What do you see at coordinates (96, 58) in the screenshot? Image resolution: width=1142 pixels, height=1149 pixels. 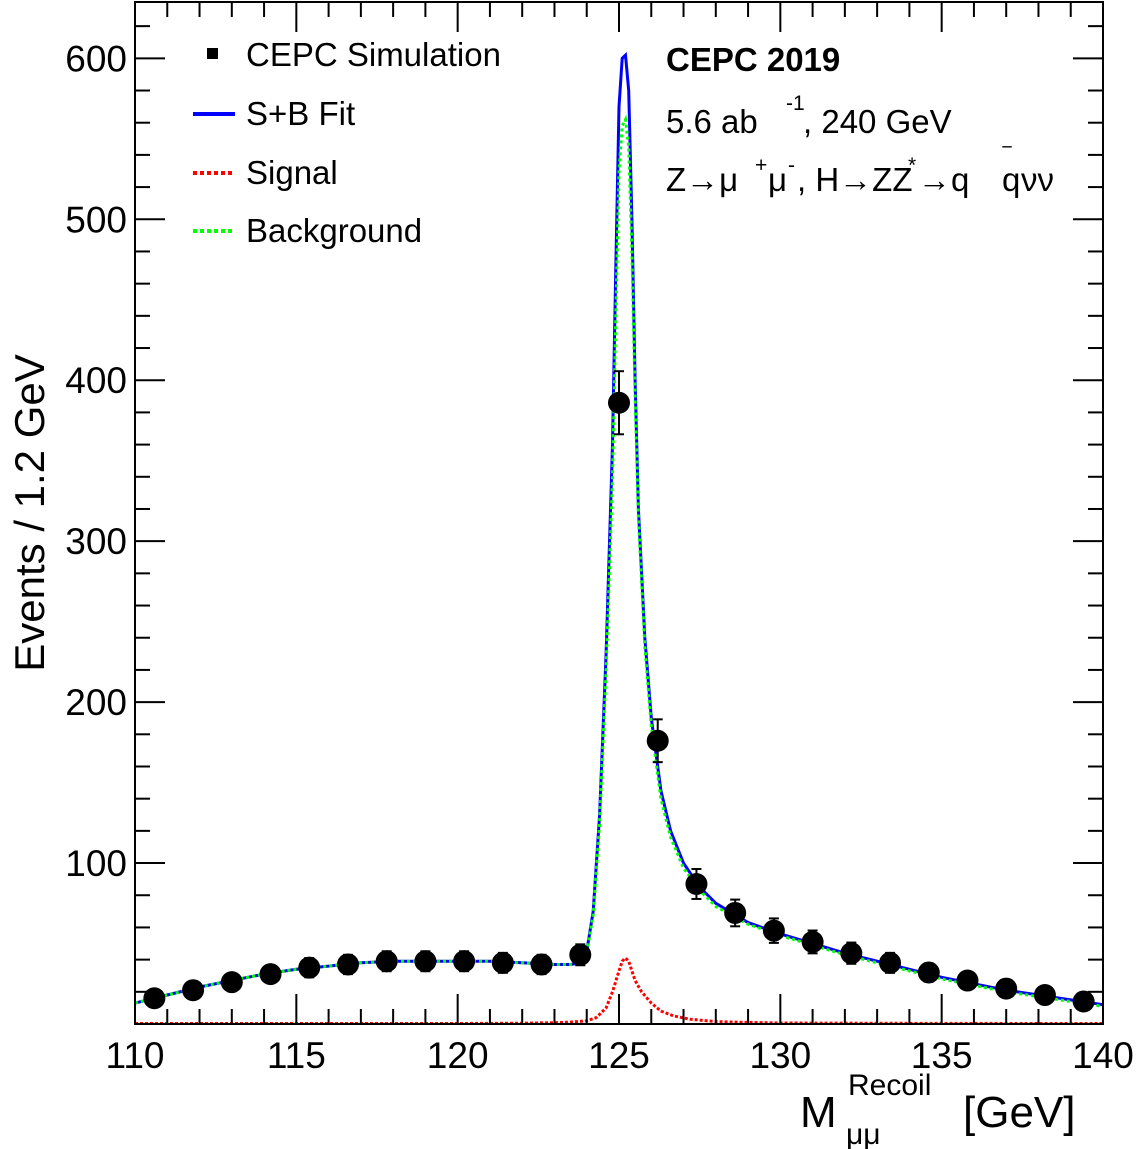 I see `y-tick-label: 600` at bounding box center [96, 58].